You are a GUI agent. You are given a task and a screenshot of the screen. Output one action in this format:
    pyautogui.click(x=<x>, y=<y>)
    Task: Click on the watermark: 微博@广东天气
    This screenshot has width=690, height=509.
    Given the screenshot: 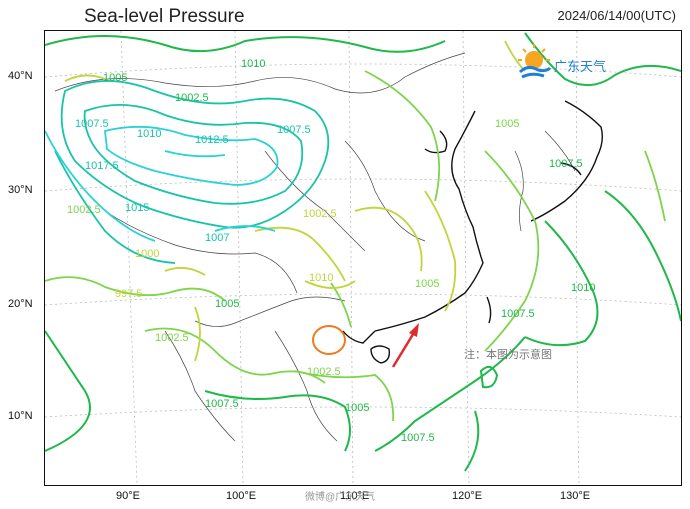 What is the action you would take?
    pyautogui.click(x=340, y=497)
    